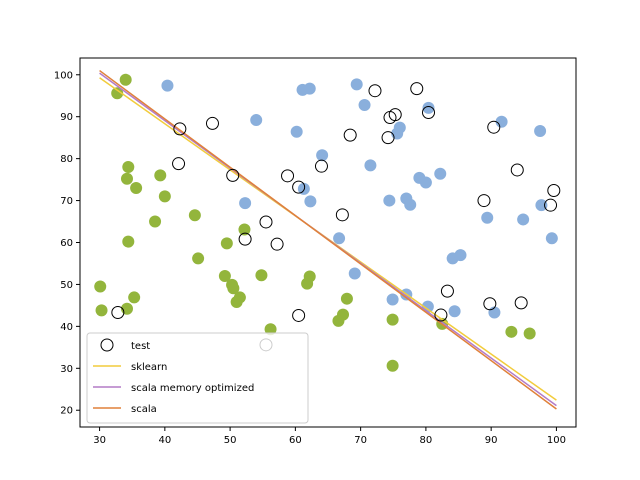 The image size is (640, 480). Describe the element at coordinates (66, 117) in the screenshot. I see `y-tick-label: 90` at that location.